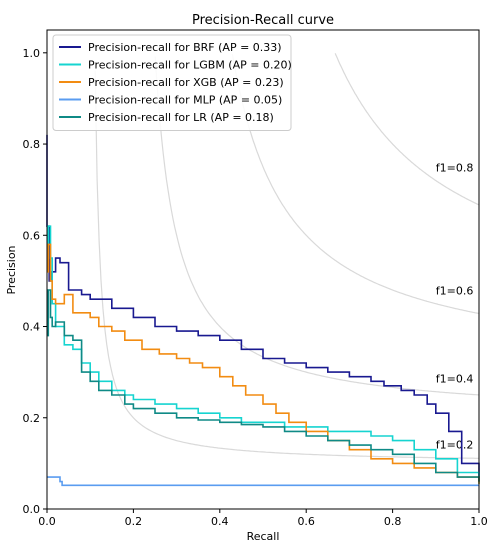 This screenshot has width=504, height=550. What do you see at coordinates (32, 53) in the screenshot?
I see `y-tick-label-5: 1.0` at bounding box center [32, 53].